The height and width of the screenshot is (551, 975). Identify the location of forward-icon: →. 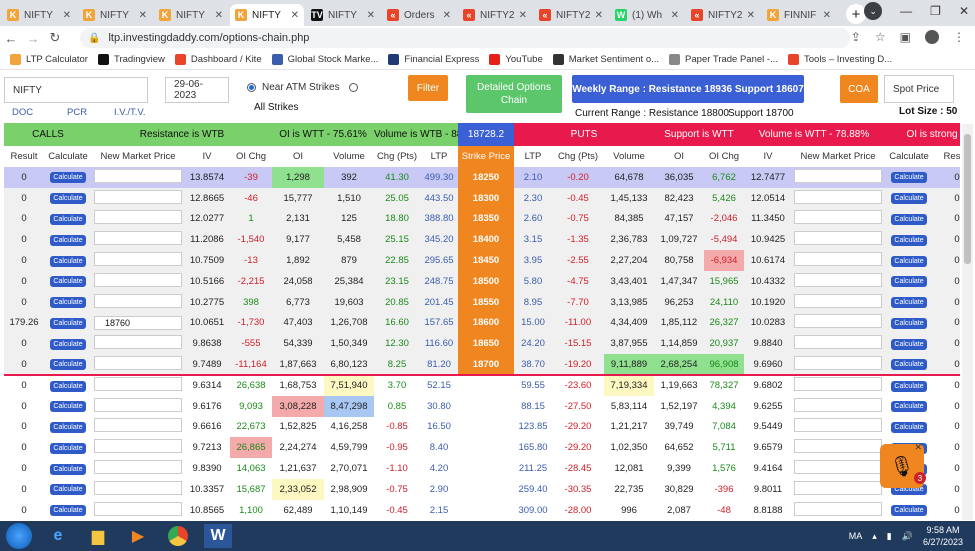
(33, 38).